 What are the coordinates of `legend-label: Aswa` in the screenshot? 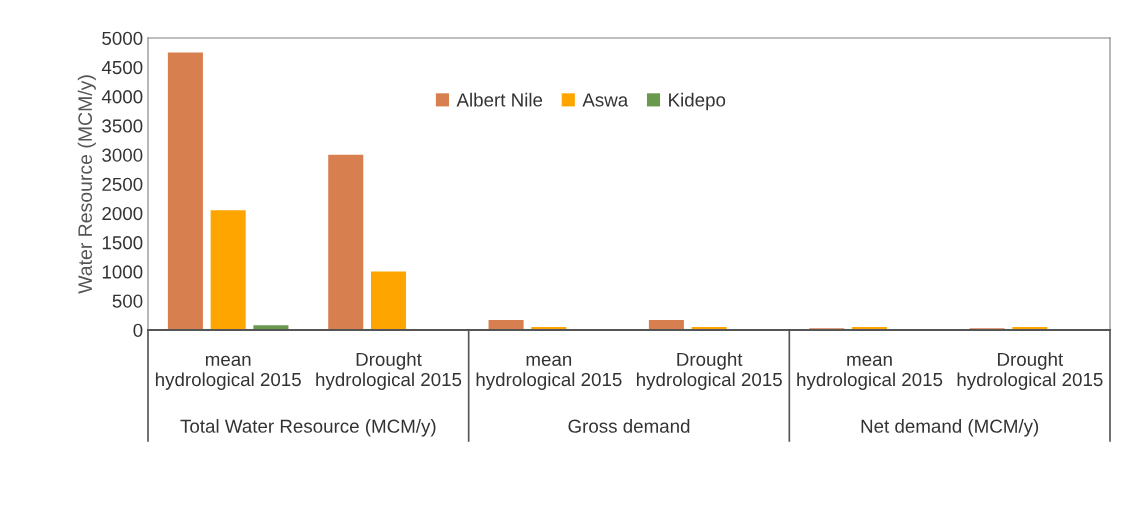 It's located at (605, 100).